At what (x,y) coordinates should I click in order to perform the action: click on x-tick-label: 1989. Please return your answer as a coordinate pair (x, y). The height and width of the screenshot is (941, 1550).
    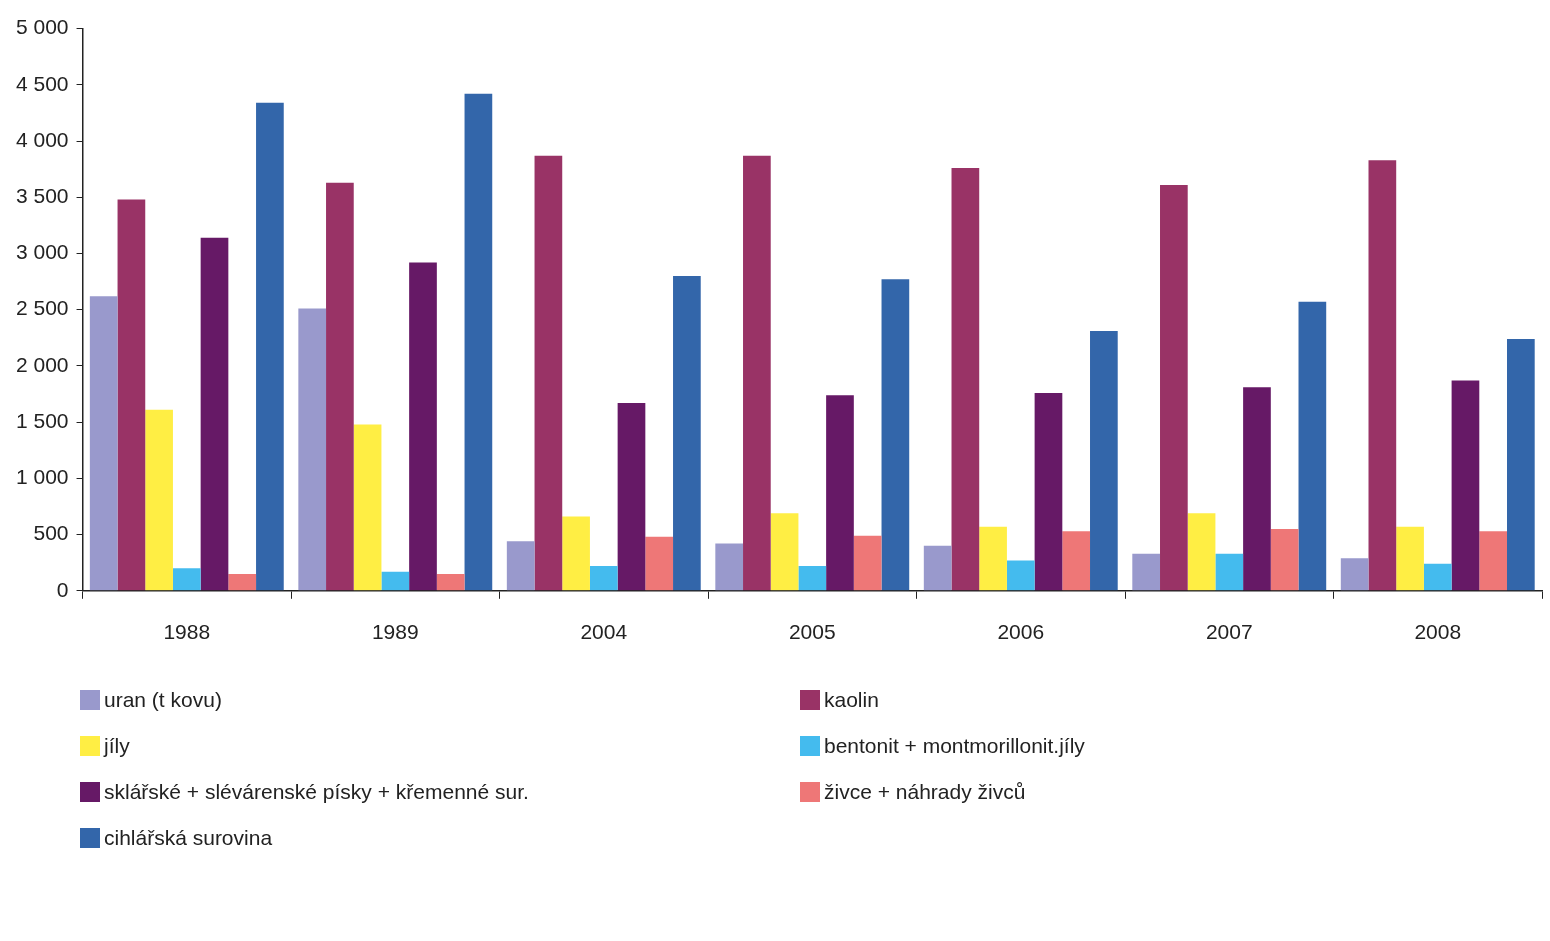
    Looking at the image, I should click on (395, 632).